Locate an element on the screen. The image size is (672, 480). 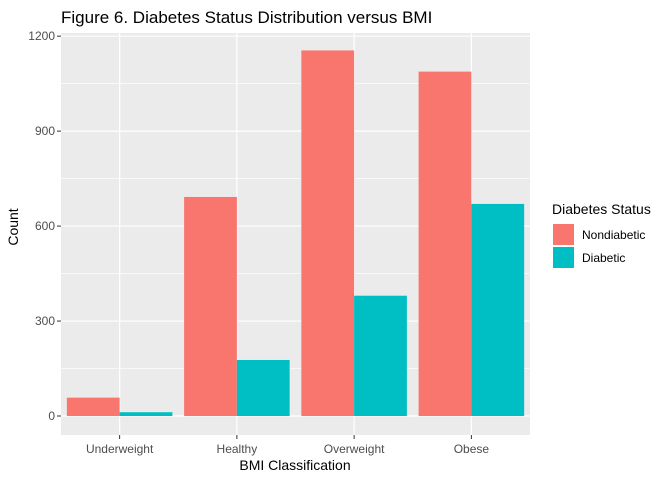
bar-diabetic-healthy is located at coordinates (263, 388).